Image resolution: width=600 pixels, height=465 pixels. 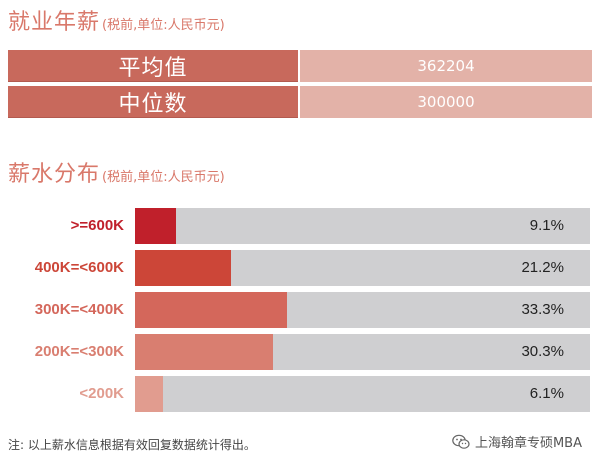 What do you see at coordinates (362, 310) in the screenshot?
I see `bar-track: 33.3%` at bounding box center [362, 310].